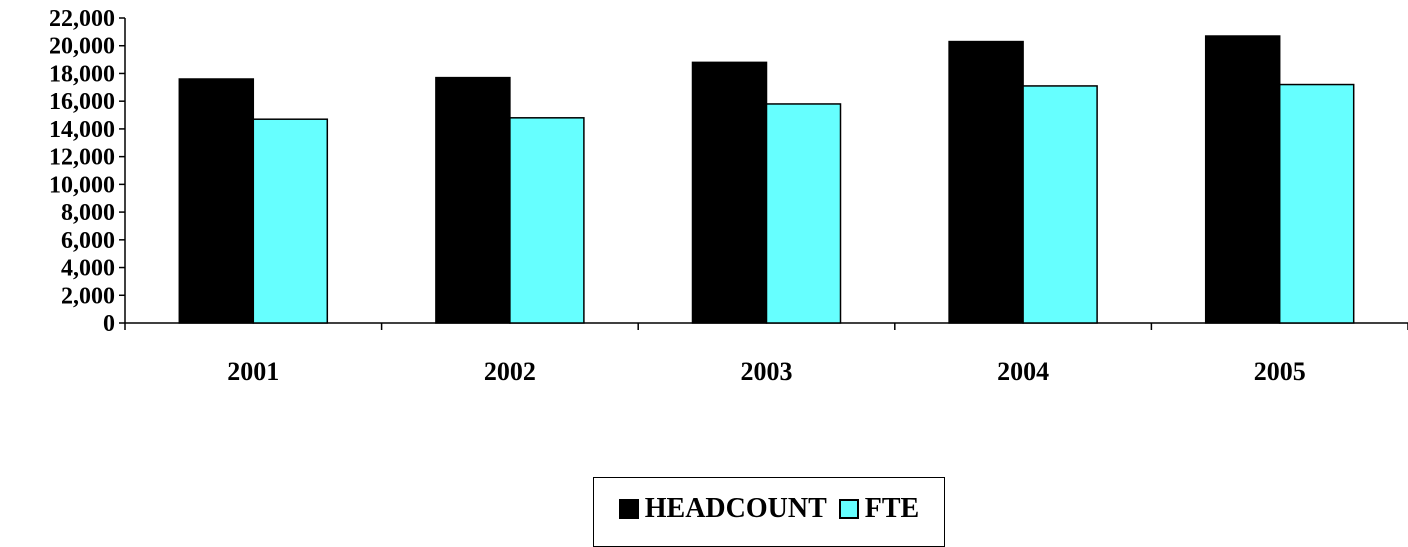 The image size is (1408, 547). What do you see at coordinates (892, 508) in the screenshot?
I see `legend-label-fte: FTE` at bounding box center [892, 508].